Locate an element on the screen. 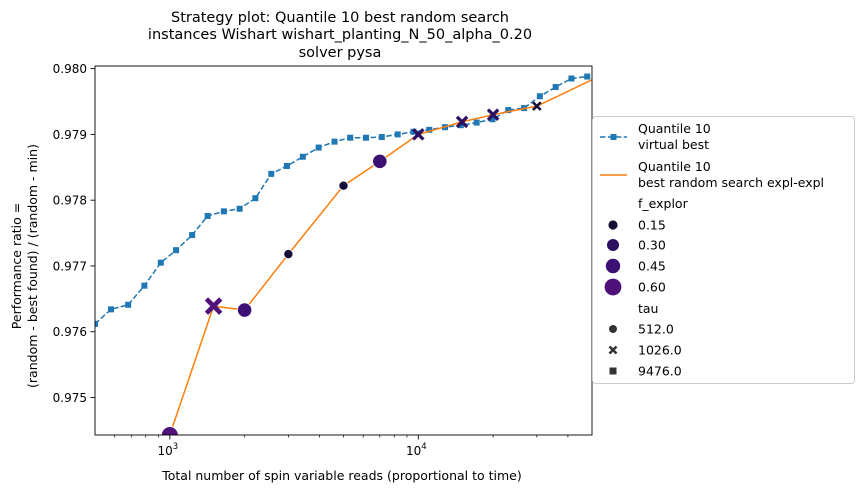  legend-hue-title: f_explor is located at coordinates (663, 203).